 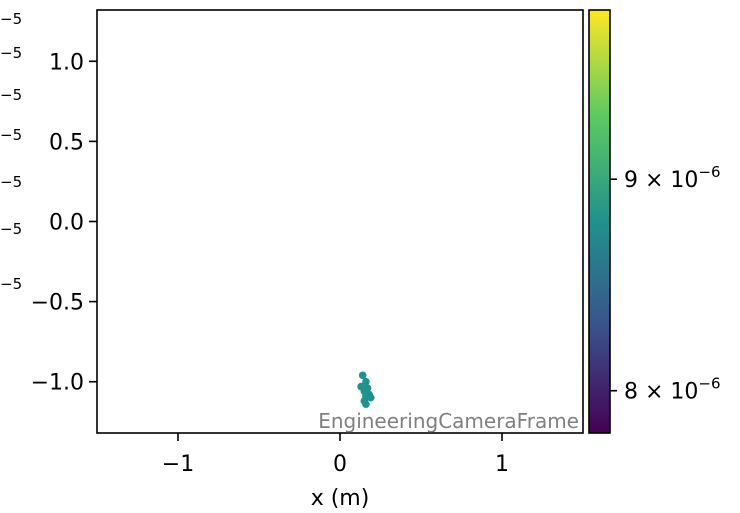 I want to click on y-tick-label: −1.0, so click(x=57, y=383).